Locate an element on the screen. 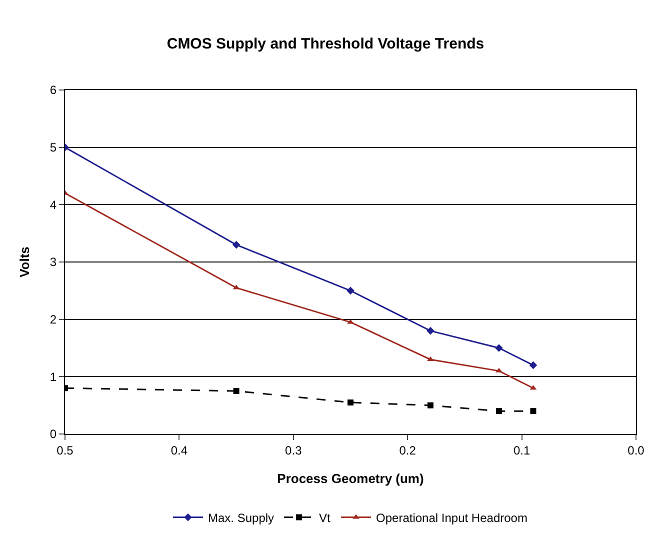 This screenshot has height=544, width=651. y-axis-title: Volts is located at coordinates (24, 262).